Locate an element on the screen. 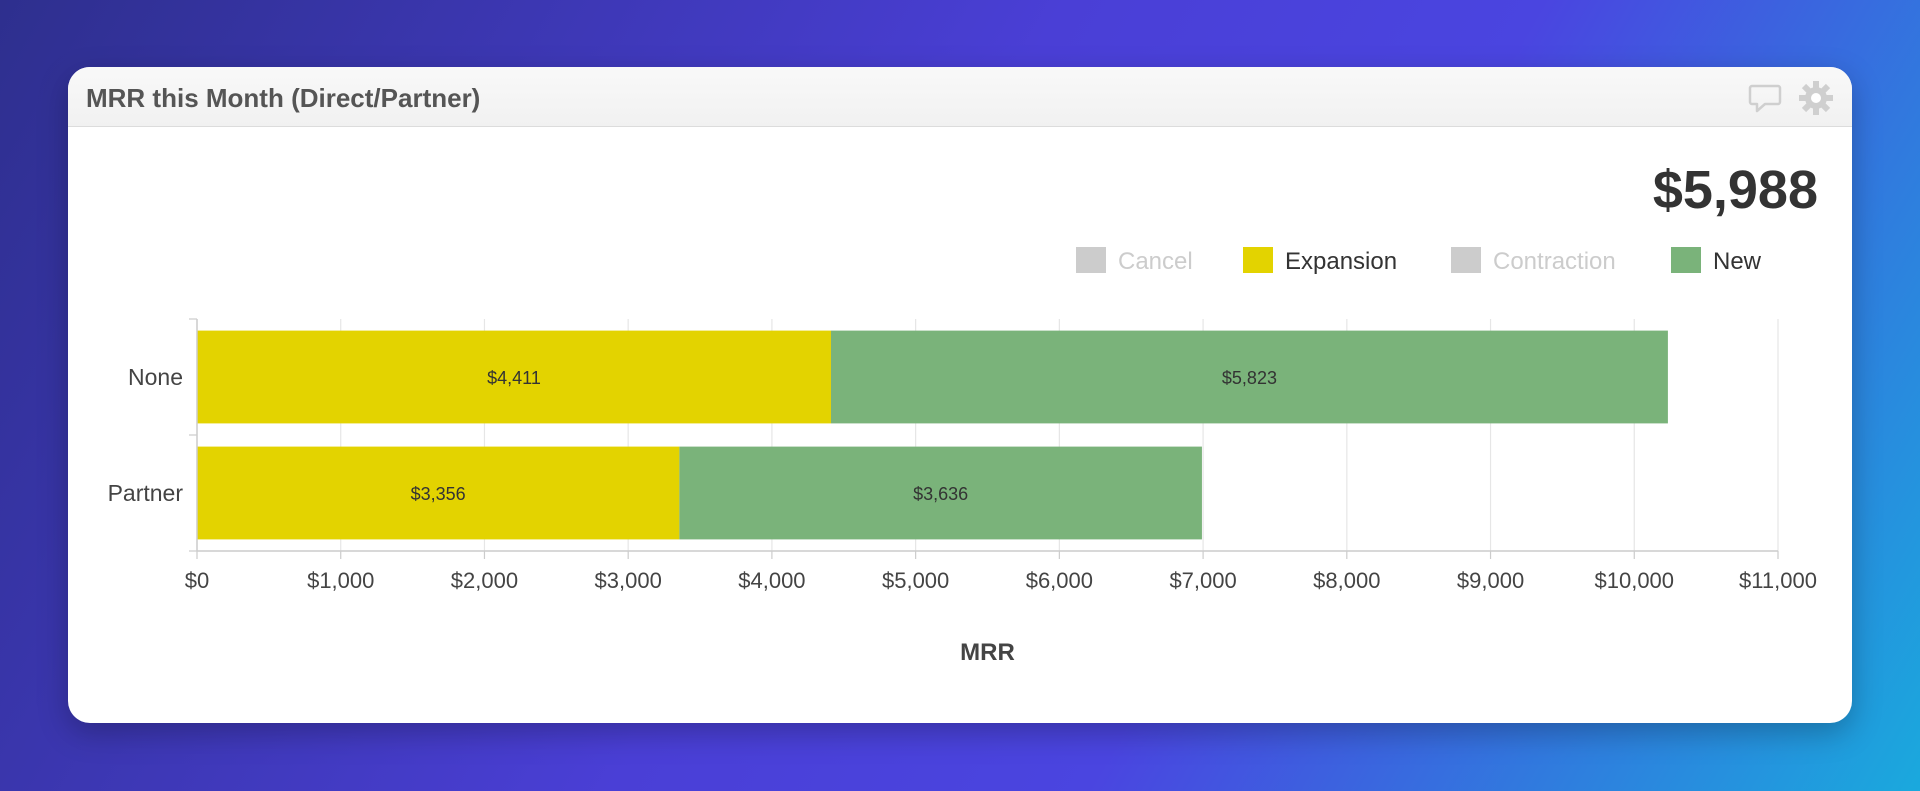 The image size is (1920, 791). chart-legend: Cancel Expansion Contraction New is located at coordinates (1419, 261).